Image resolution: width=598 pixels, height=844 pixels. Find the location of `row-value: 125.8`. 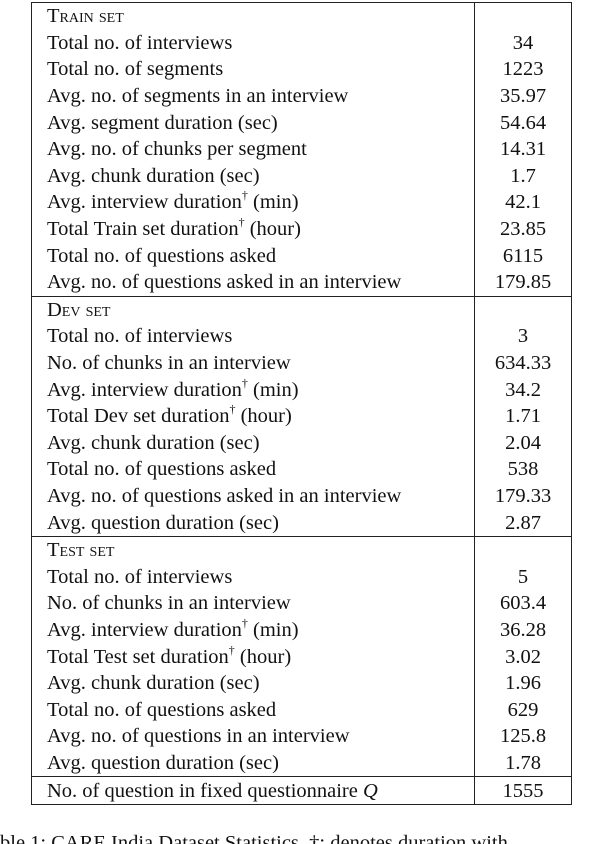

row-value: 125.8 is located at coordinates (523, 736).